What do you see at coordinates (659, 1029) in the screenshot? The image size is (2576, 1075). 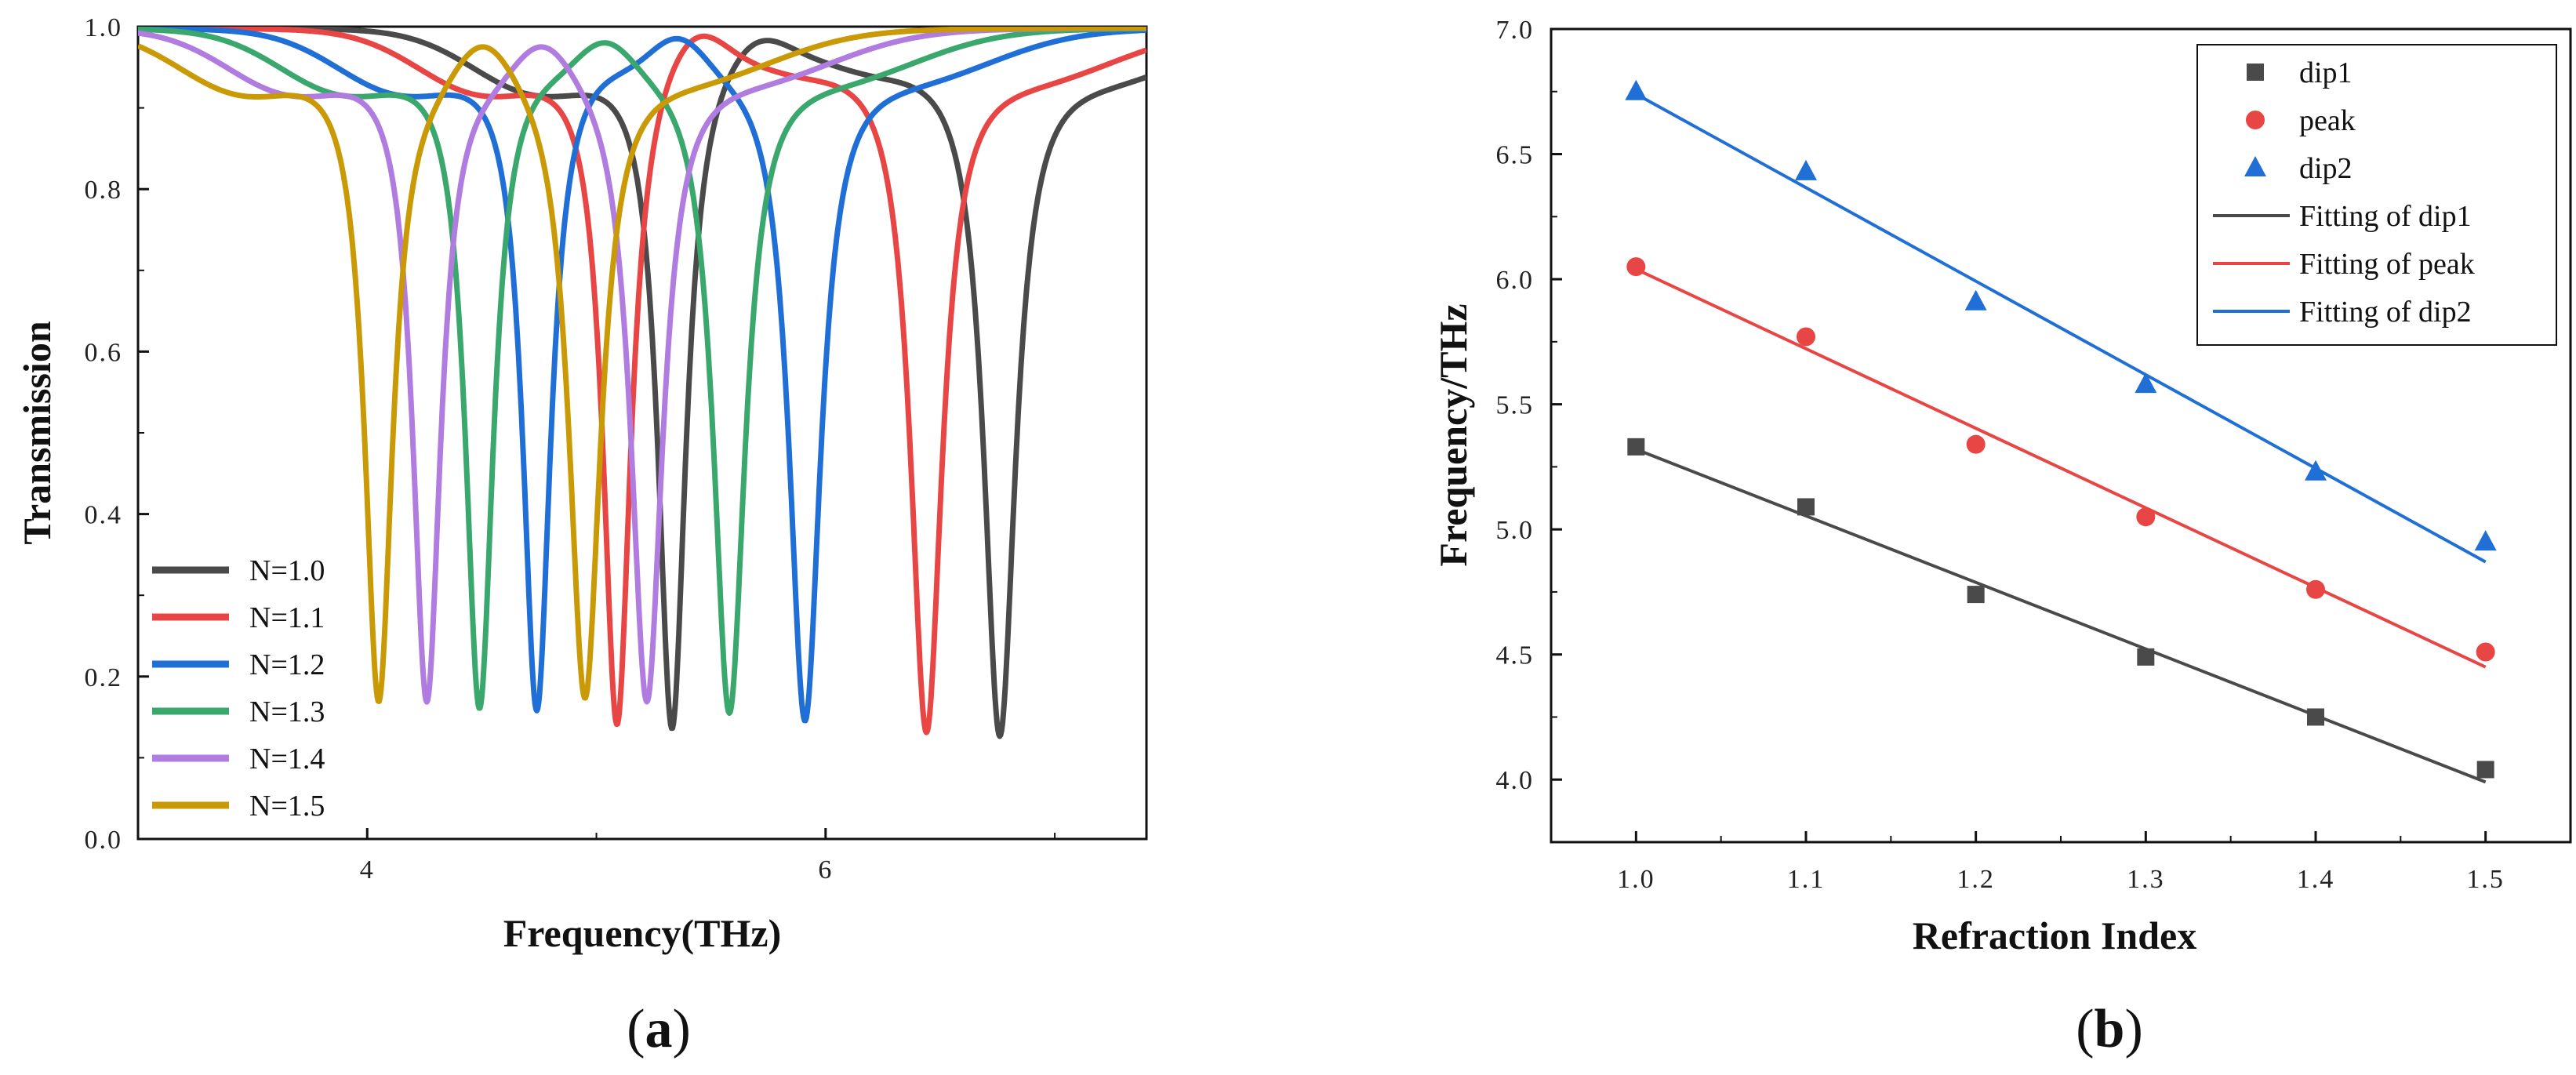 I see `panel-a-label: (a)` at bounding box center [659, 1029].